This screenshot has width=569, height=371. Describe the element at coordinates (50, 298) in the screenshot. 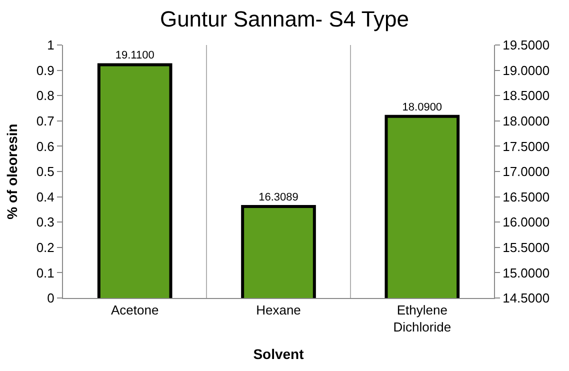

I see `y-tick-label: 0` at that location.